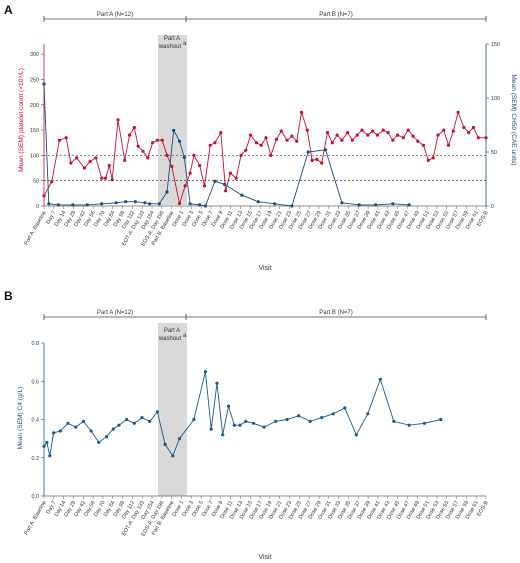 This screenshot has width=520, height=563. Describe the element at coordinates (242, 414) in the screenshot. I see `panel-b-series` at that location.